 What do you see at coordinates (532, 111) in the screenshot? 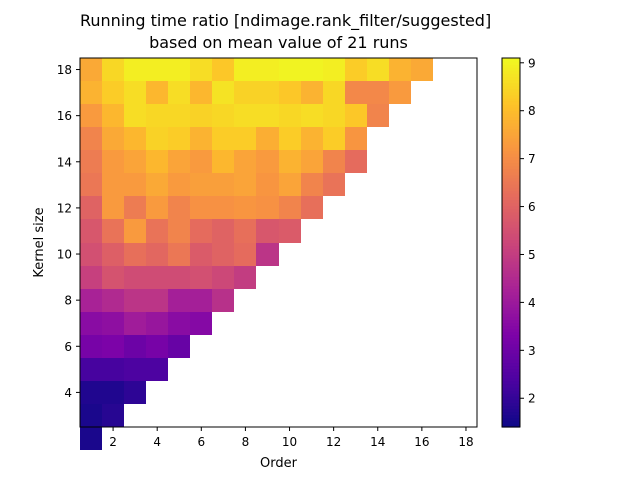
I see `colorbar-tick-label: 8` at bounding box center [532, 111].